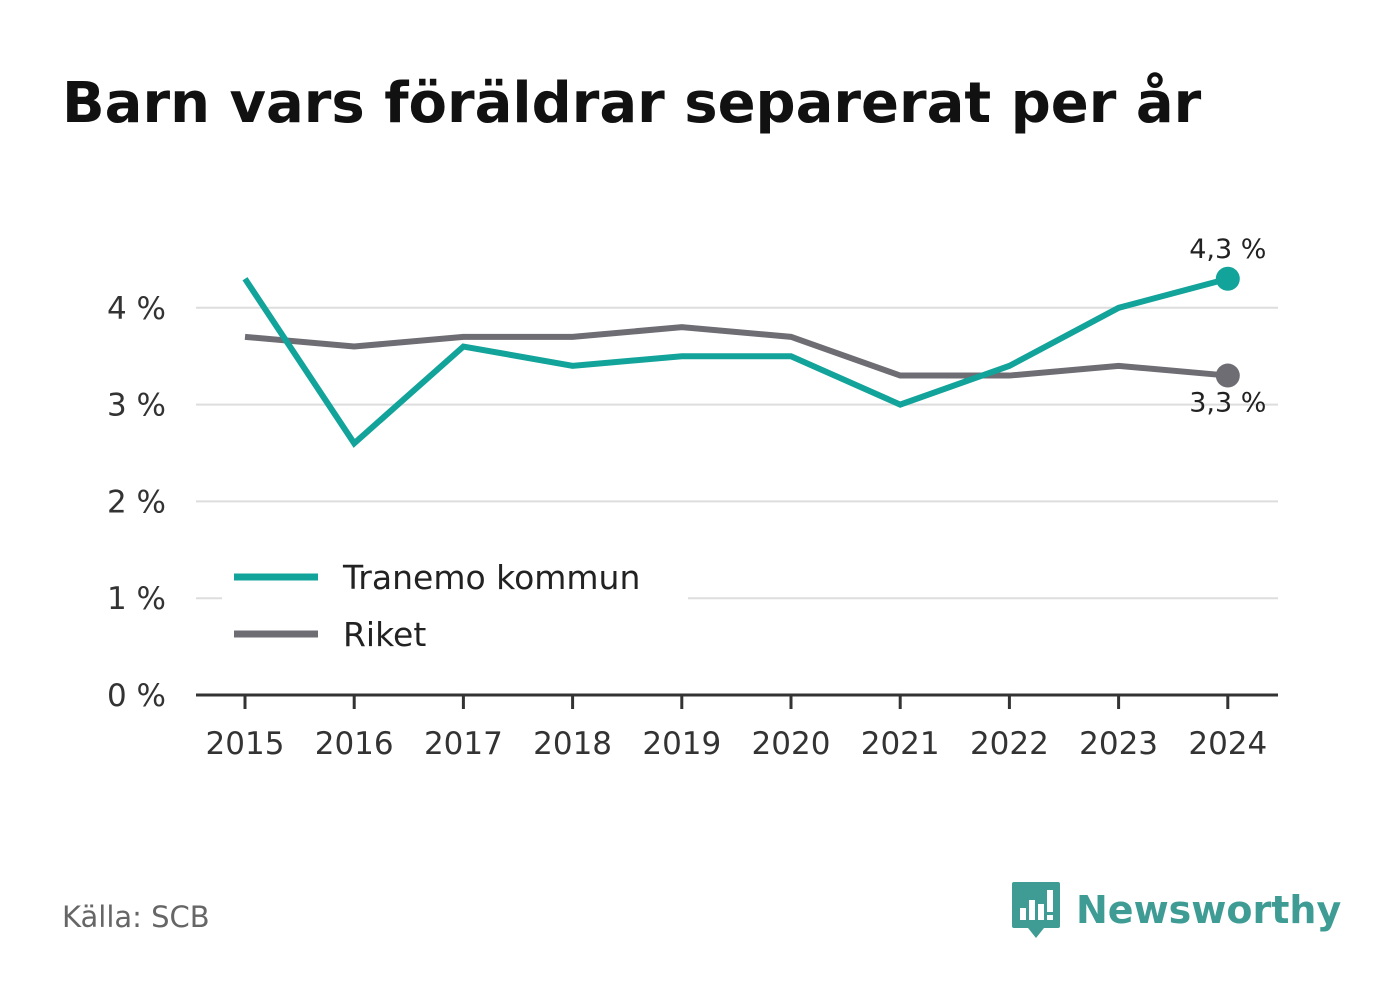 Image resolution: width=1382 pixels, height=999 pixels. I want to click on brand-name: Newsworthy, so click(1209, 910).